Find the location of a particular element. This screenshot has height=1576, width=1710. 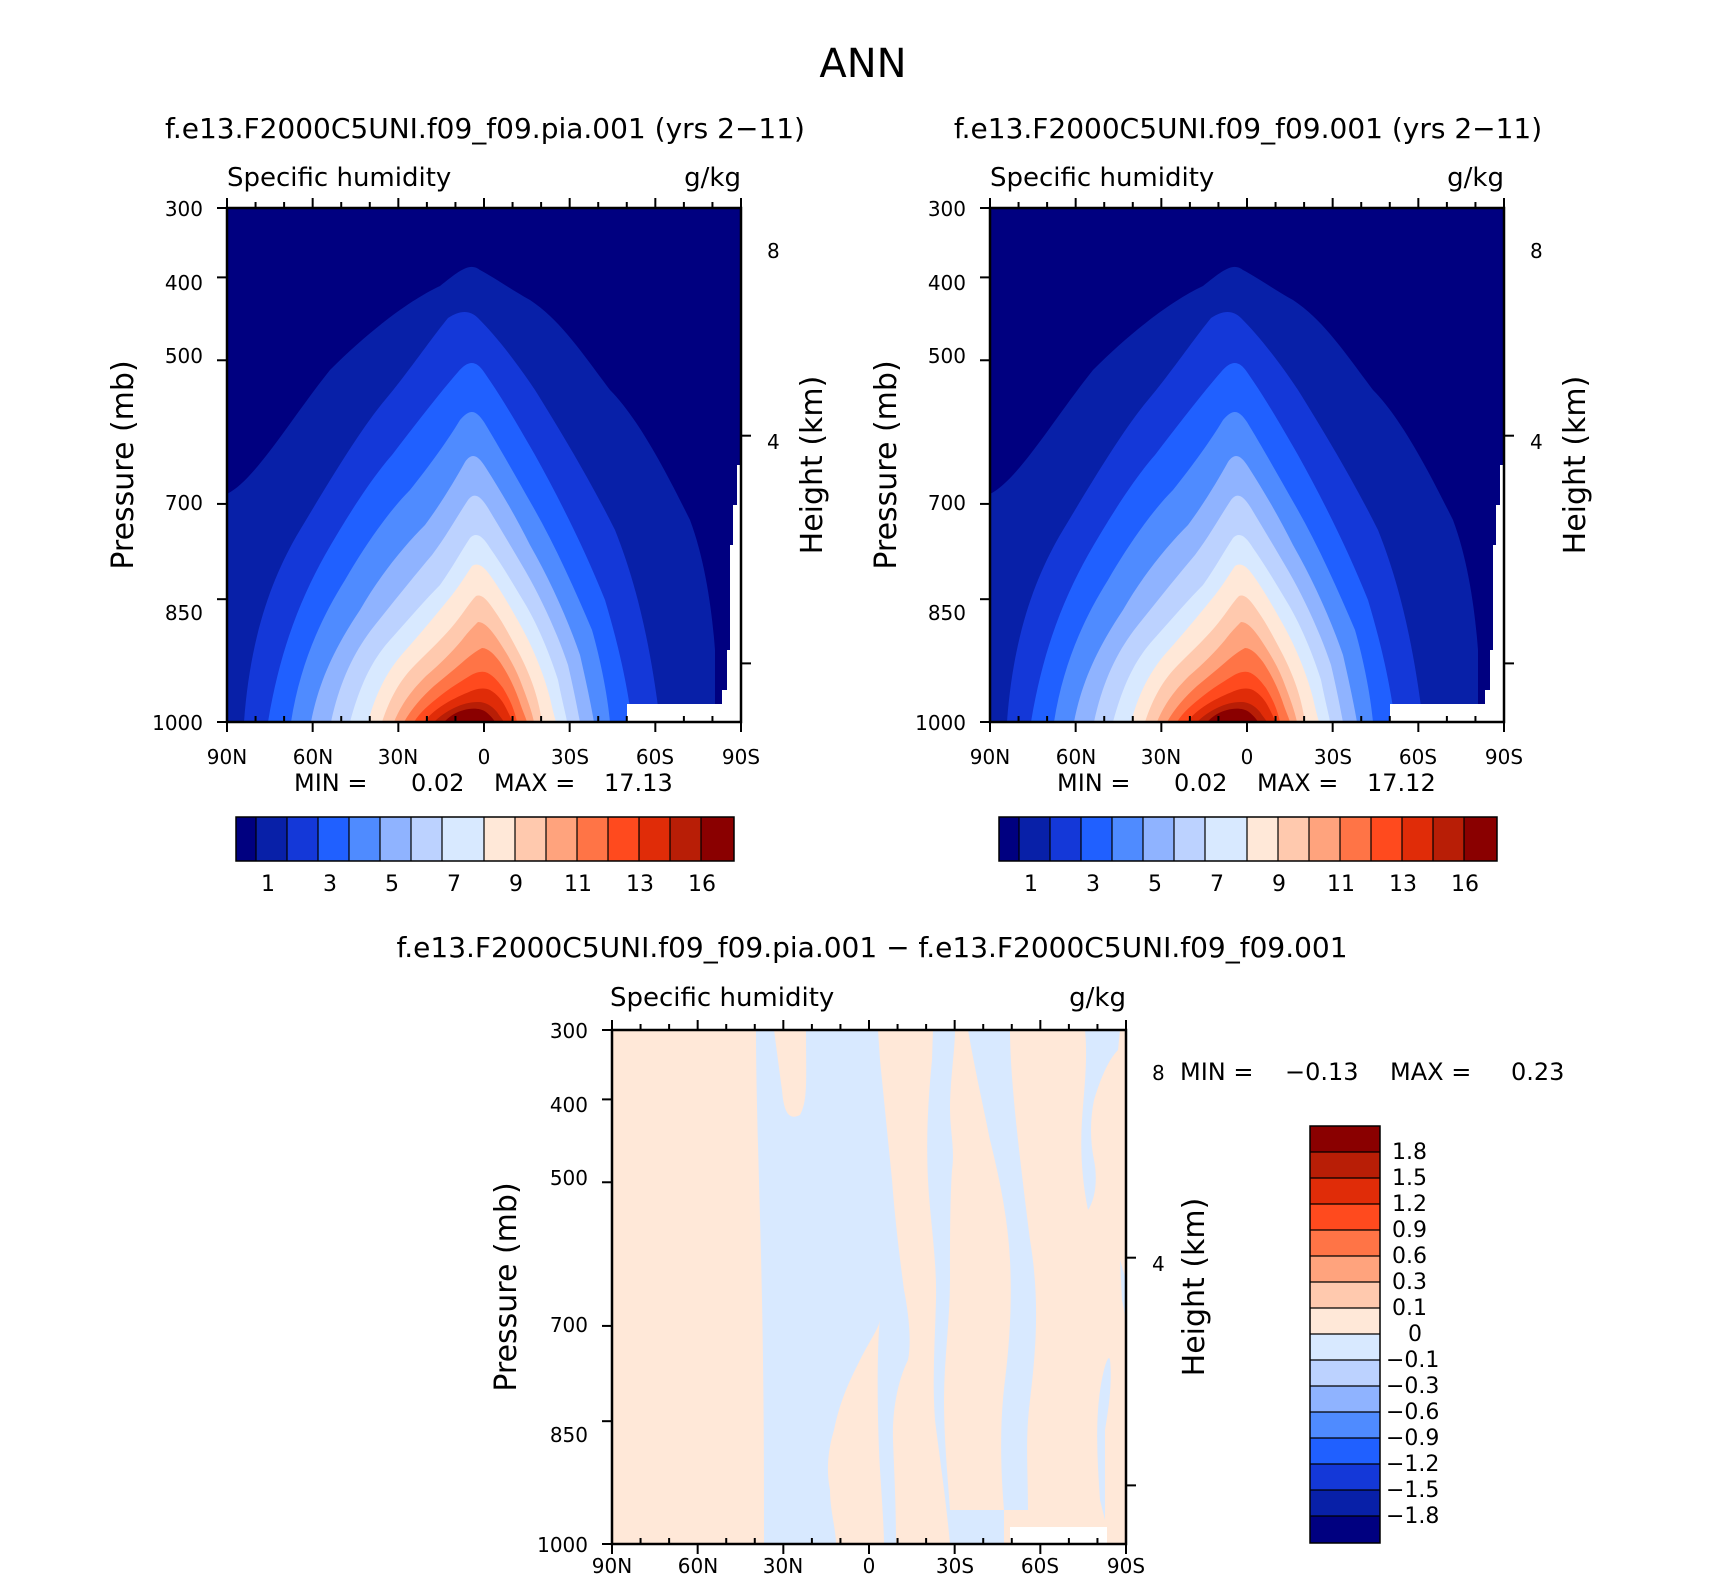

colorbar-label: 9 is located at coordinates (1279, 884).